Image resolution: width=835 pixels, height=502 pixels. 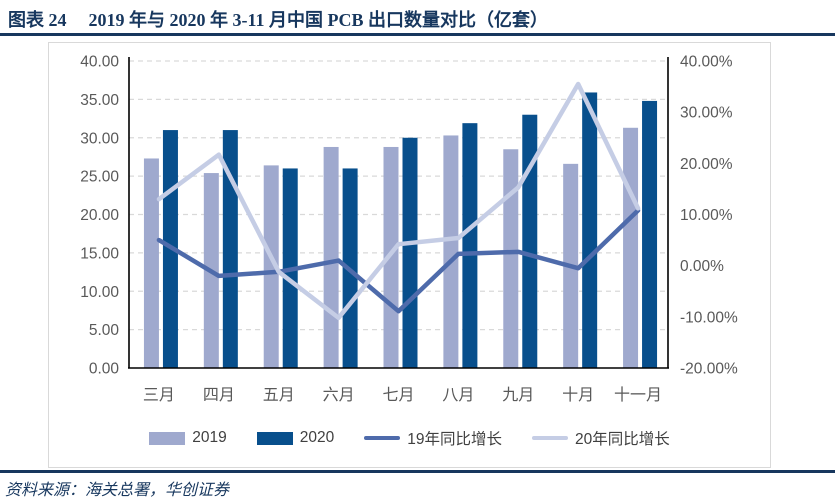 I want to click on footer-divider, so click(x=417, y=471).